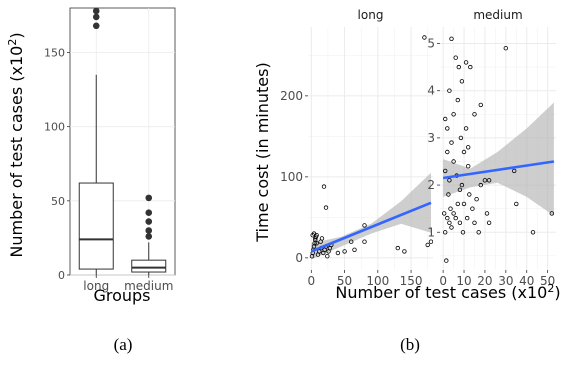 The height and width of the screenshot is (371, 586). Describe the element at coordinates (96, 286) in the screenshot. I see `panel-a-x-tick-label: long` at that location.